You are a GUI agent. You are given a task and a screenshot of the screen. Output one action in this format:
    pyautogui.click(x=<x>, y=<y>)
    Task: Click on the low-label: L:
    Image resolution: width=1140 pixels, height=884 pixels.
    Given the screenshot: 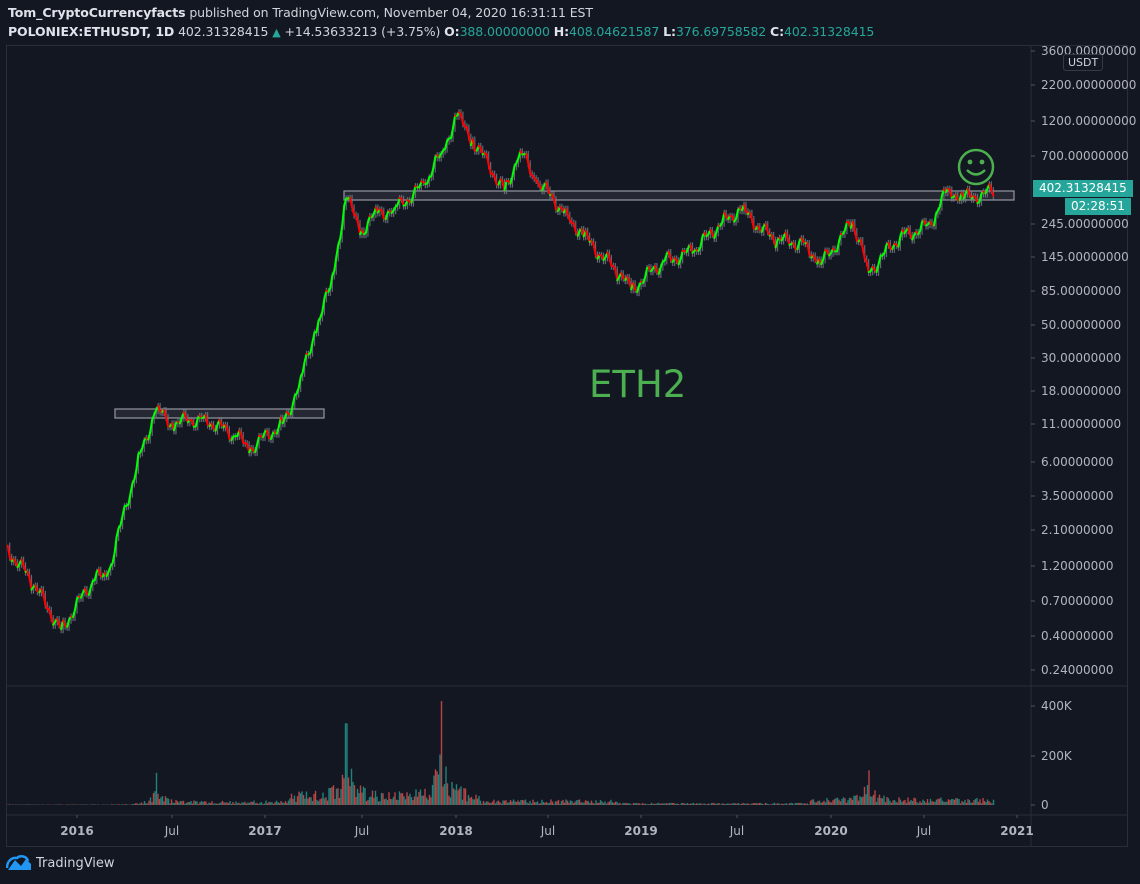 What is the action you would take?
    pyautogui.click(x=669, y=31)
    